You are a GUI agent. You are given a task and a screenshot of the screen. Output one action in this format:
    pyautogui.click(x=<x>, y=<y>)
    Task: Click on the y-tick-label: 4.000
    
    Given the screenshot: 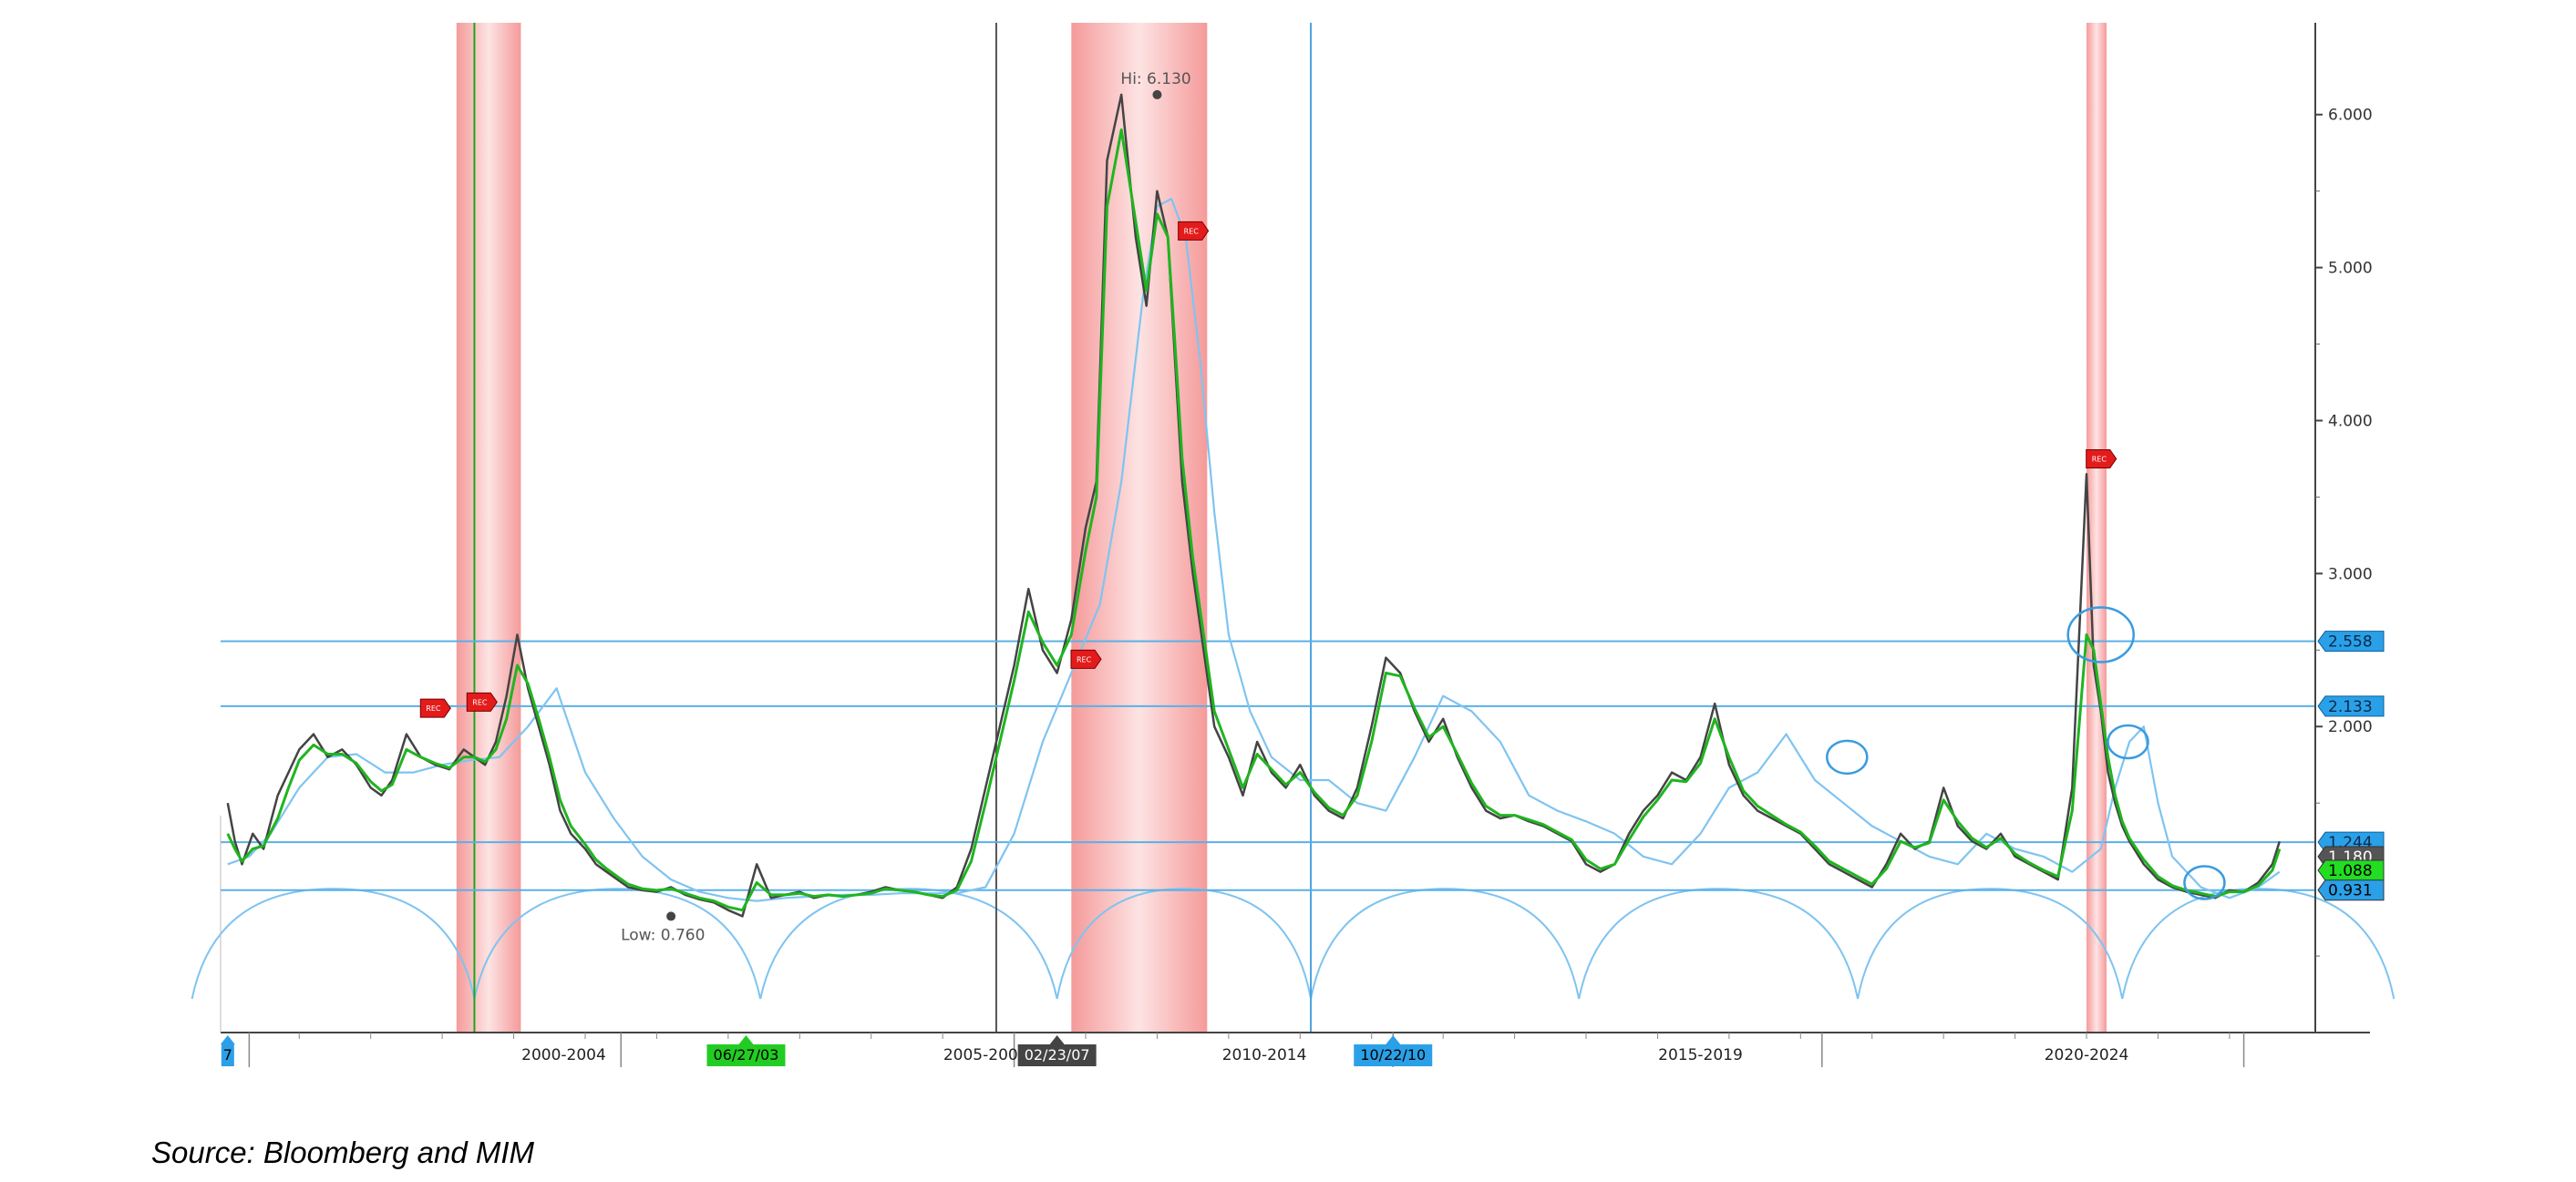 What is the action you would take?
    pyautogui.click(x=2350, y=421)
    